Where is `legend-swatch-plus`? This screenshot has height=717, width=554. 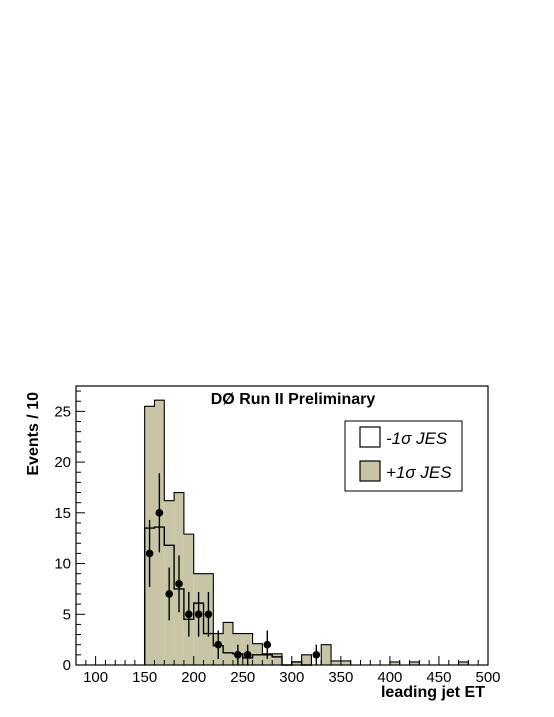
legend-swatch-plus is located at coordinates (370, 471).